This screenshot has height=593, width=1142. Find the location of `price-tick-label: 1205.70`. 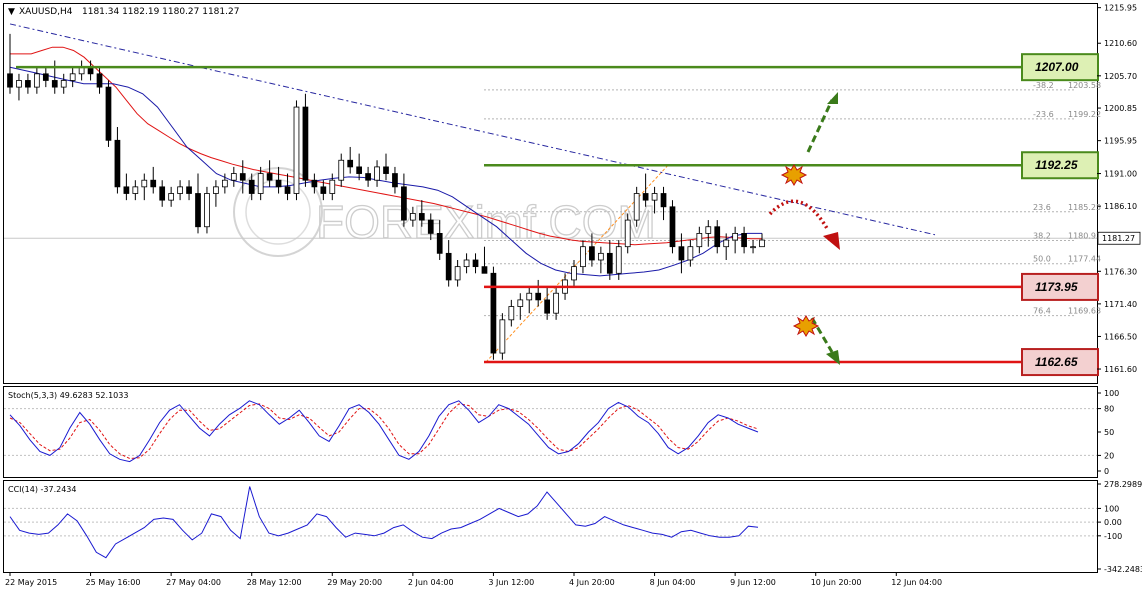

price-tick-label: 1205.70 is located at coordinates (1120, 76).